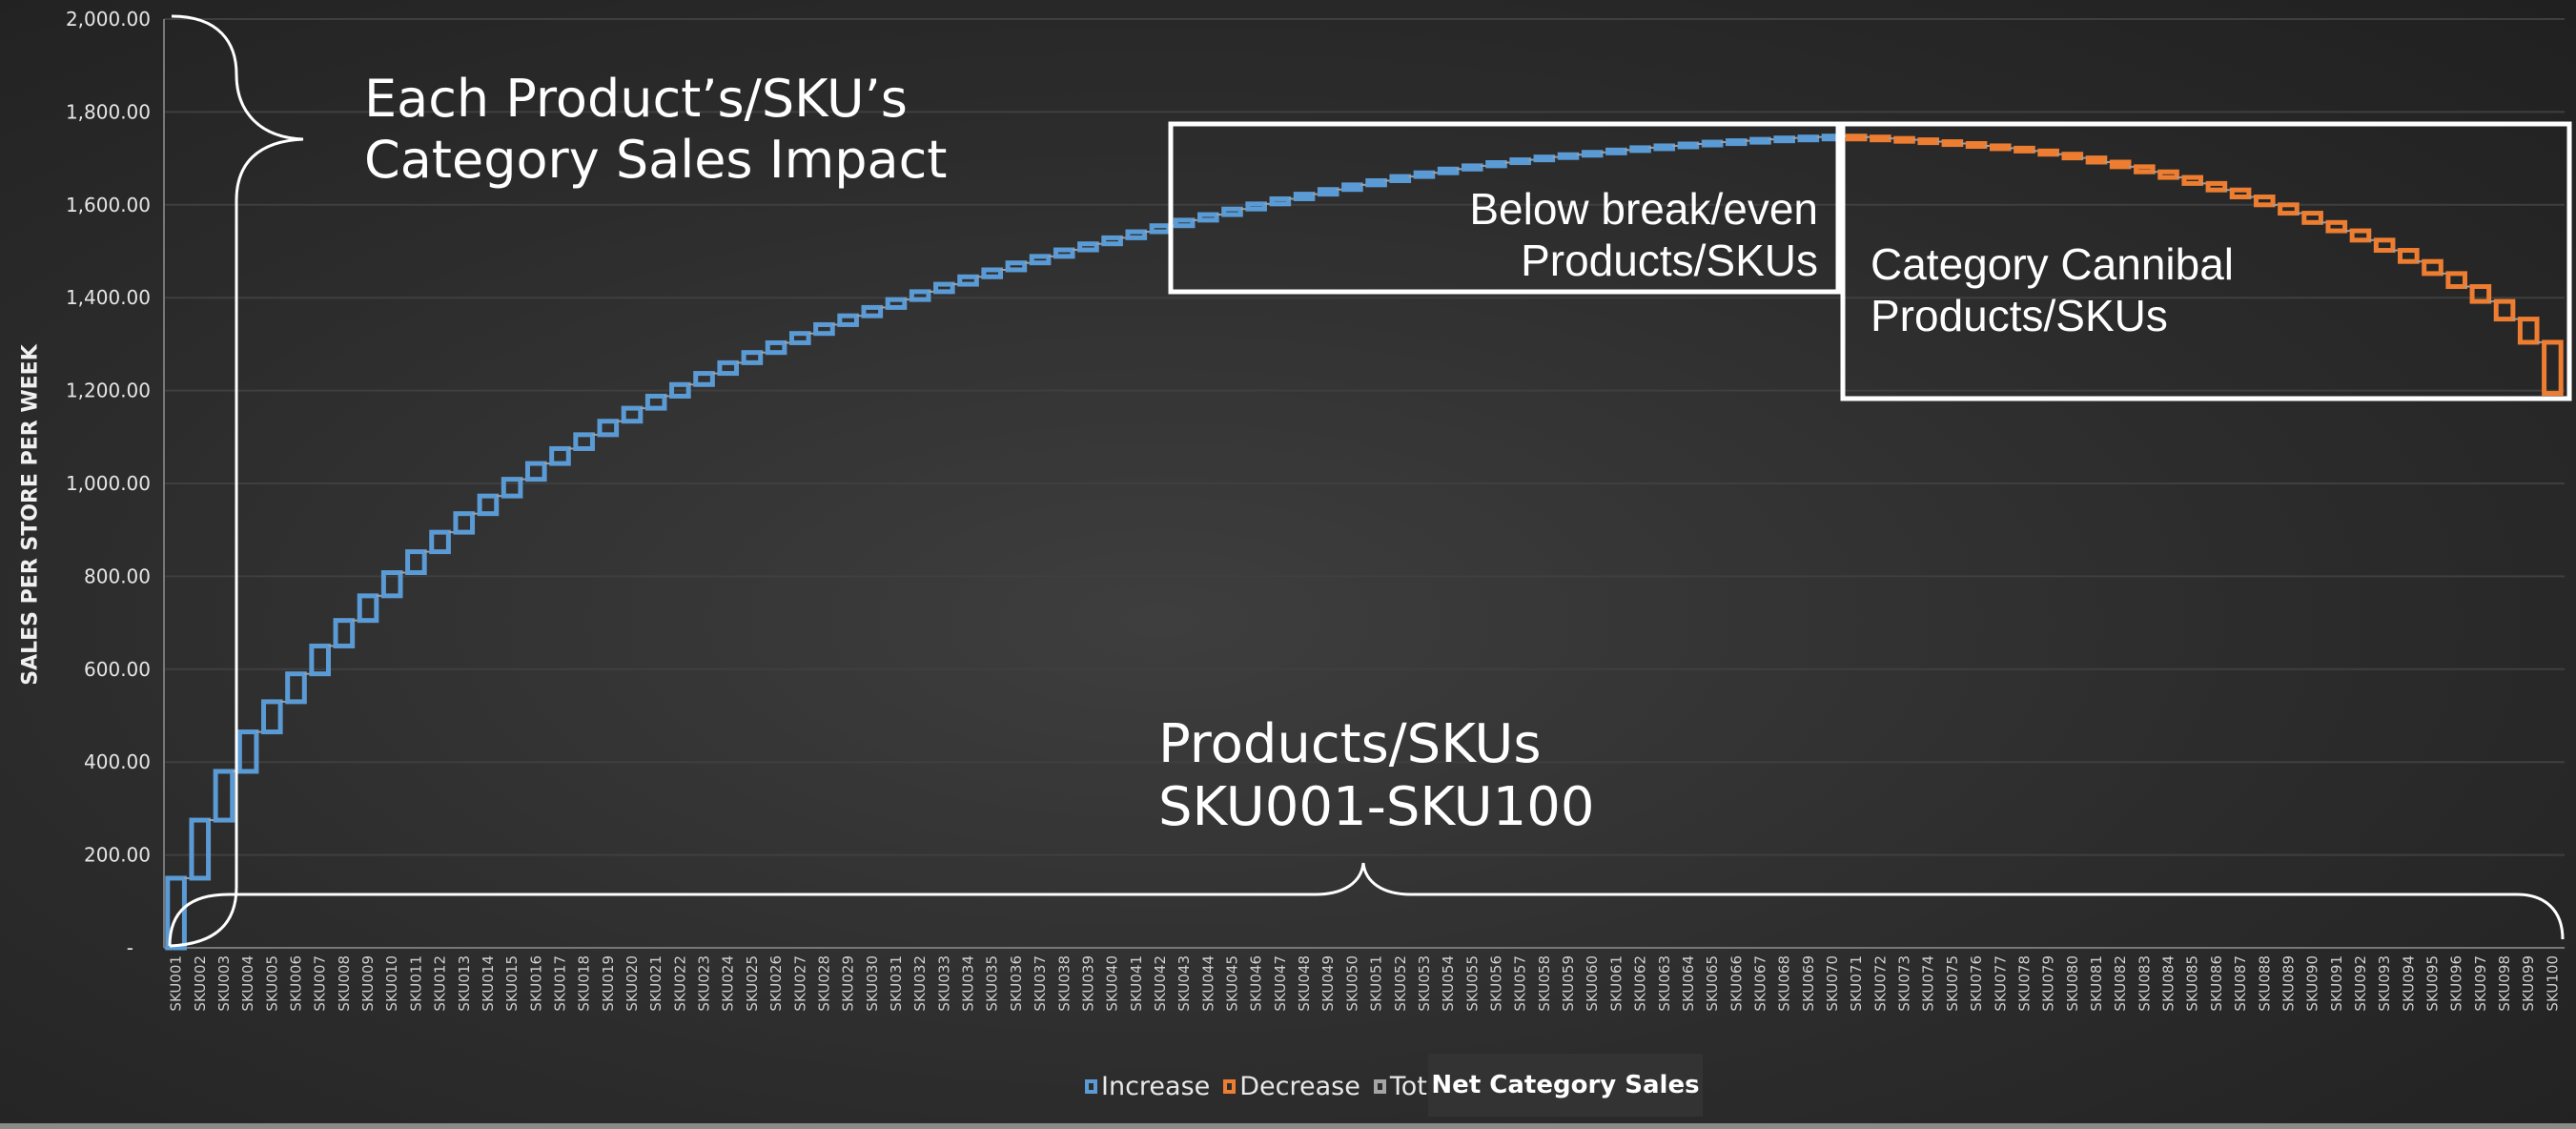 The image size is (2576, 1129). Describe the element at coordinates (2552, 983) in the screenshot. I see `x-tick-label: SKU100` at that location.